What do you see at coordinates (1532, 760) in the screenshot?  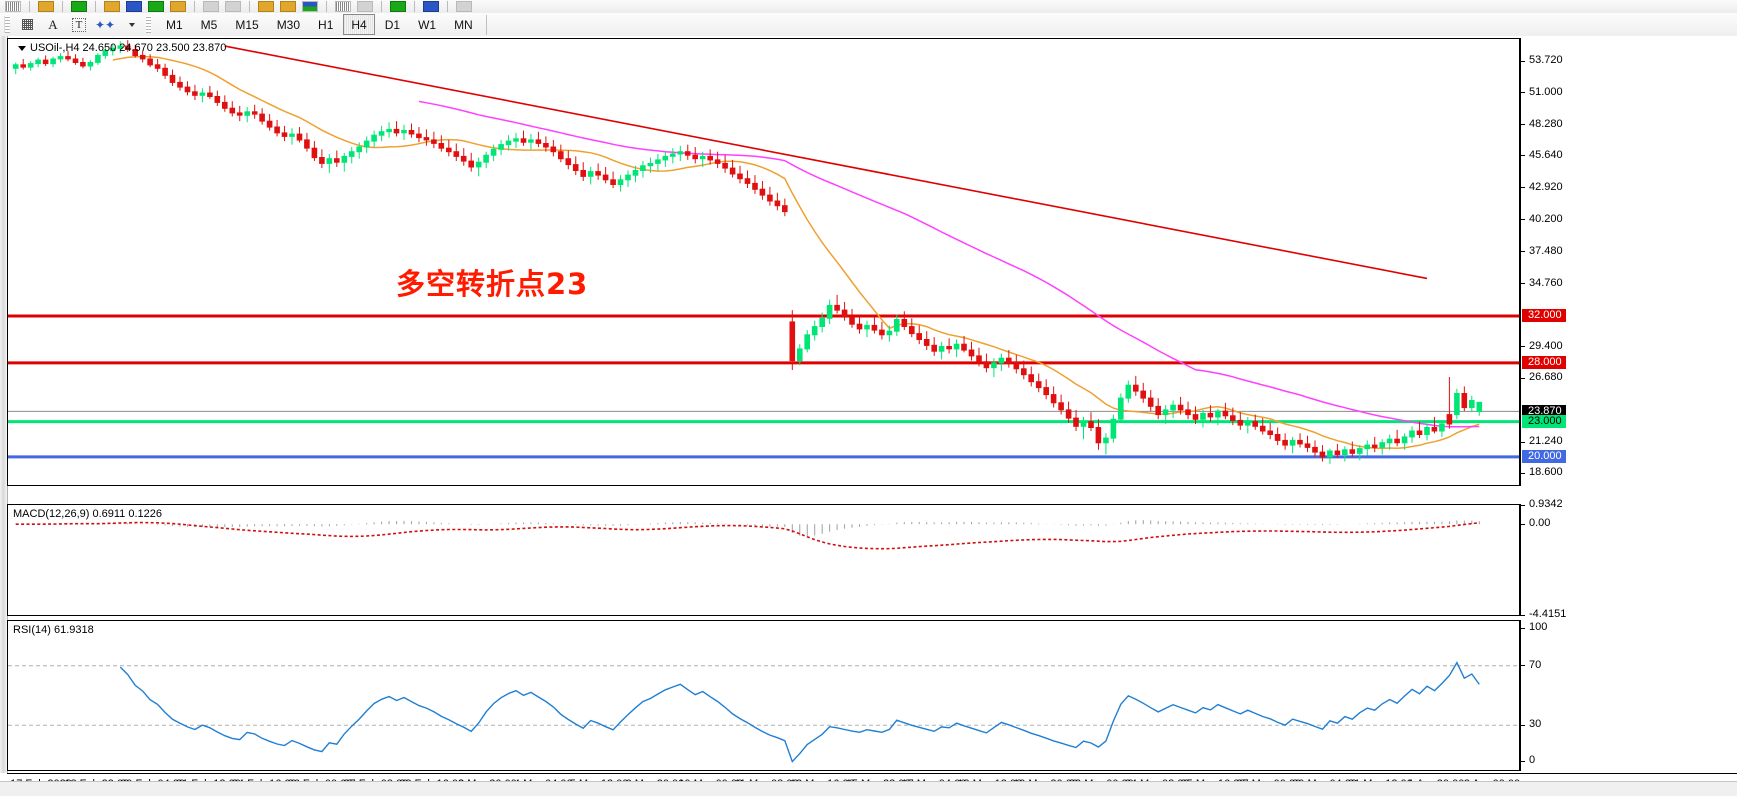 I see `tick-label: 0` at bounding box center [1532, 760].